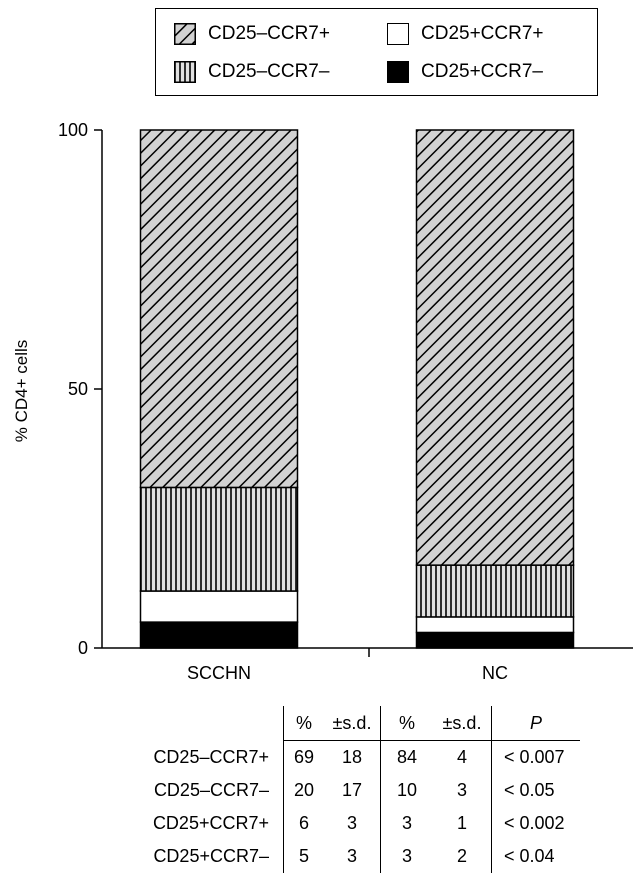  What do you see at coordinates (303, 790) in the screenshot?
I see `table-cell: 20` at bounding box center [303, 790].